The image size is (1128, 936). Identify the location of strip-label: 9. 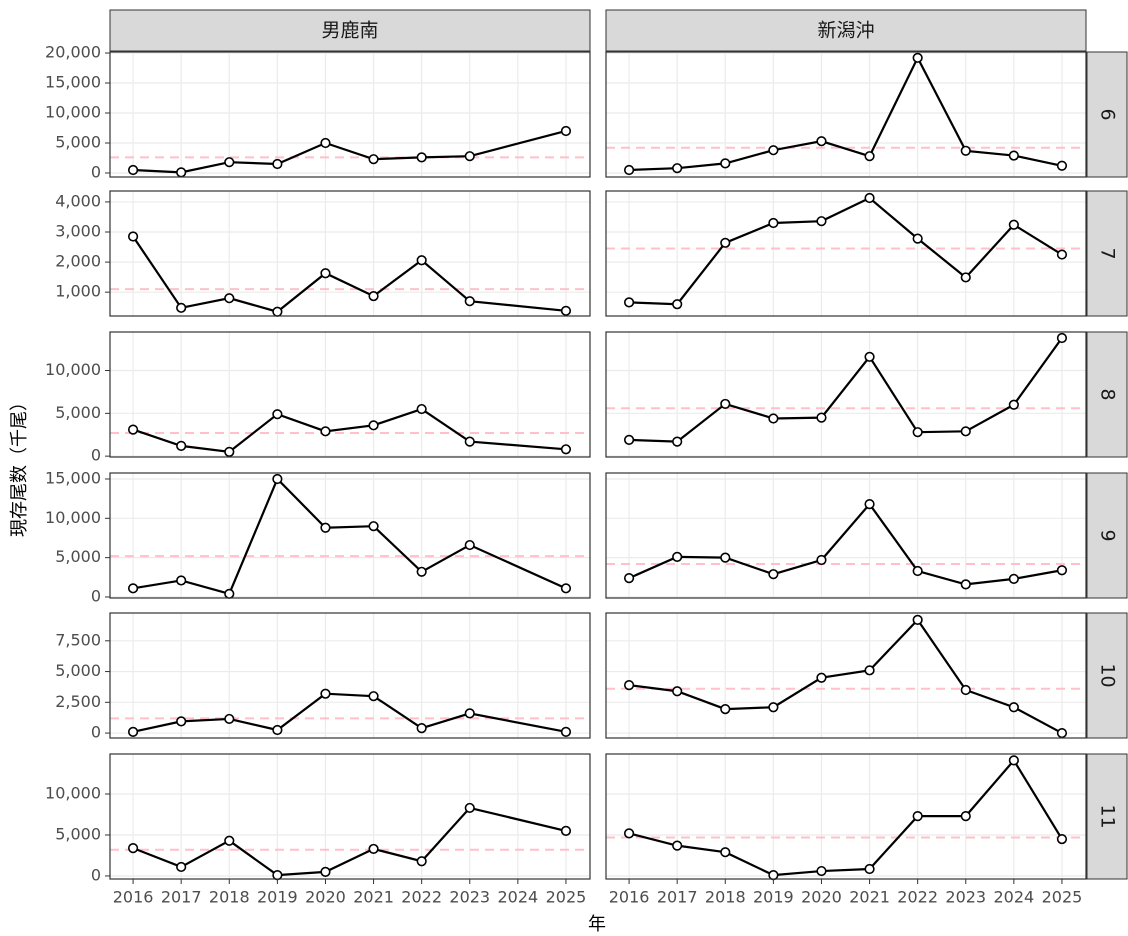
(1108, 535).